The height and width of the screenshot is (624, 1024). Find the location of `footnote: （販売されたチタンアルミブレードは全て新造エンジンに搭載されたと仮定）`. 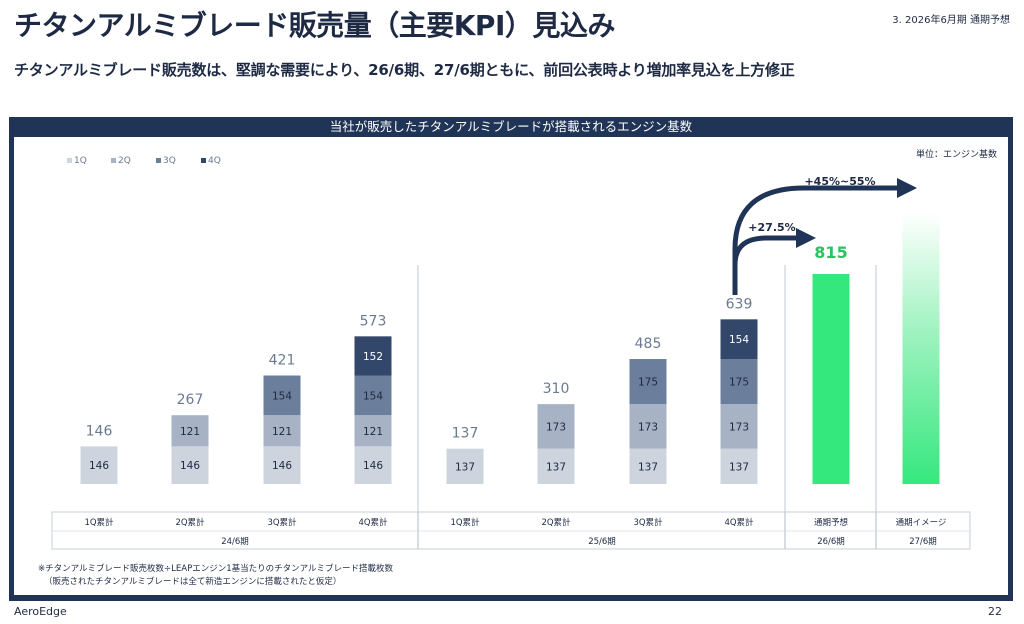

footnote: （販売されたチタンアルミブレードは全て新造エンジンに搭載されたと仮定） is located at coordinates (192, 581).